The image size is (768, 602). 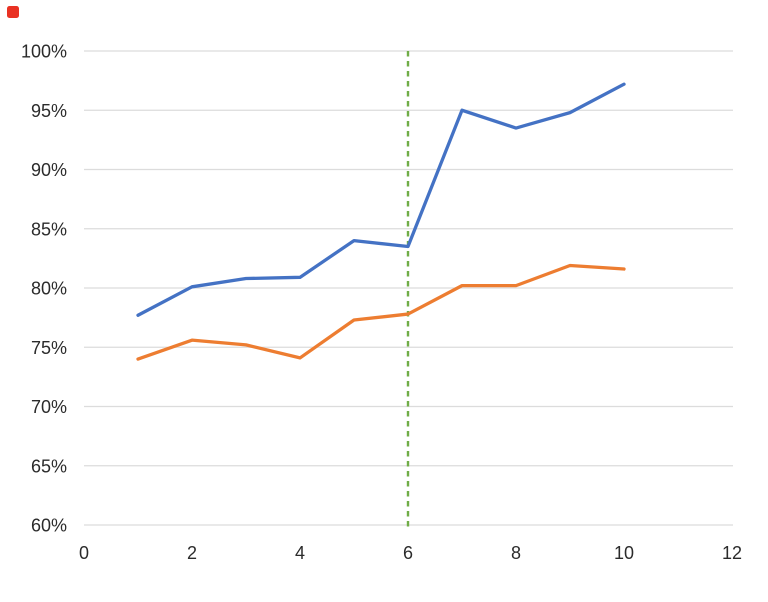 What do you see at coordinates (44, 52) in the screenshot?
I see `y-tick-label: 100%` at bounding box center [44, 52].